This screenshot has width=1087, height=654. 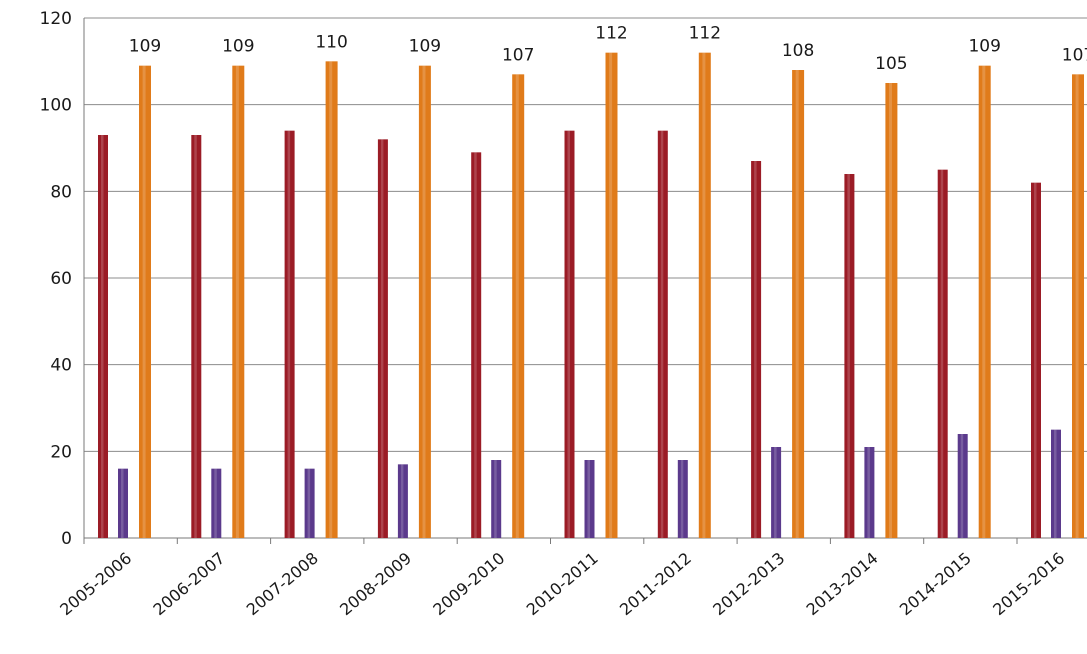 What do you see at coordinates (56, 19) in the screenshot?
I see `y-tick-label: 120` at bounding box center [56, 19].